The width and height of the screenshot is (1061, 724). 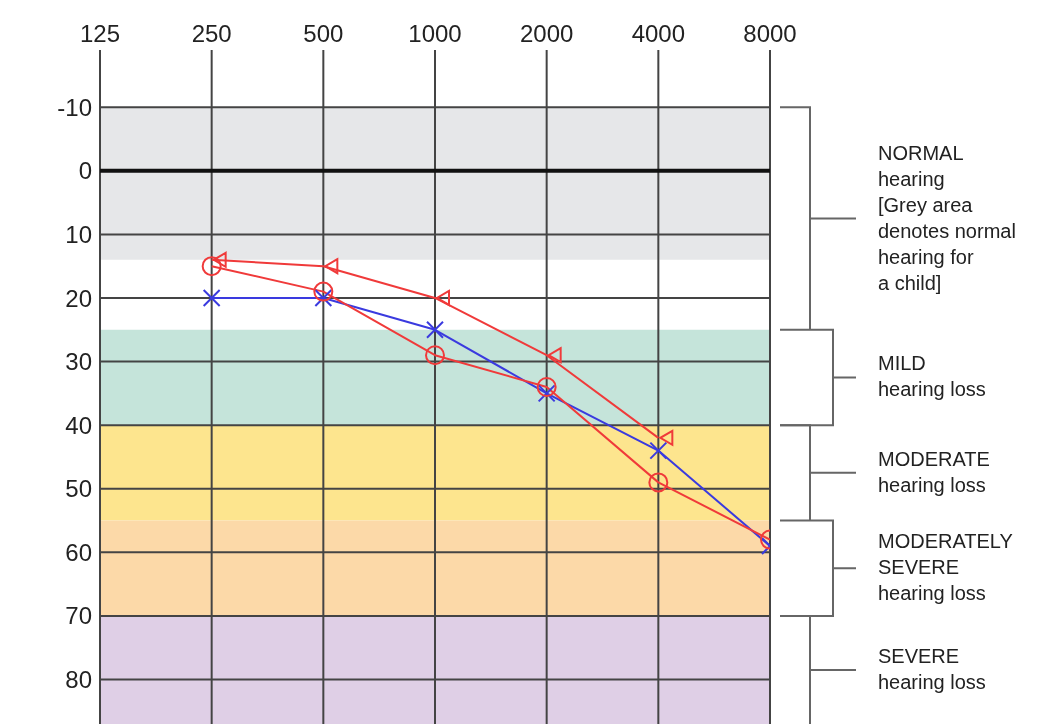 I want to click on y-tick-label: 0, so click(x=85, y=171).